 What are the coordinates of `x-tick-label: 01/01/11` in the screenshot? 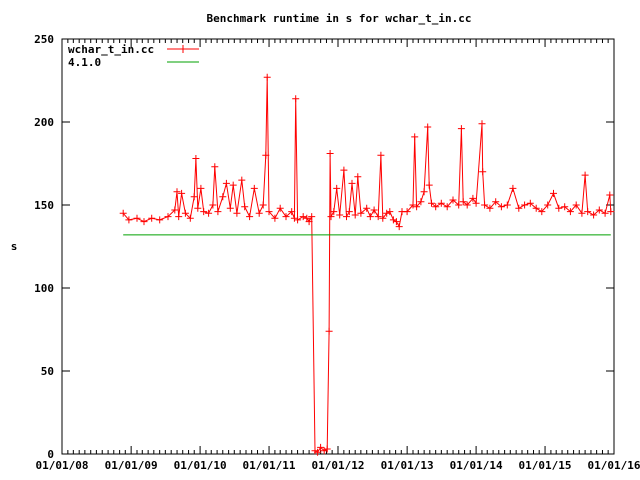 It's located at (269, 465).